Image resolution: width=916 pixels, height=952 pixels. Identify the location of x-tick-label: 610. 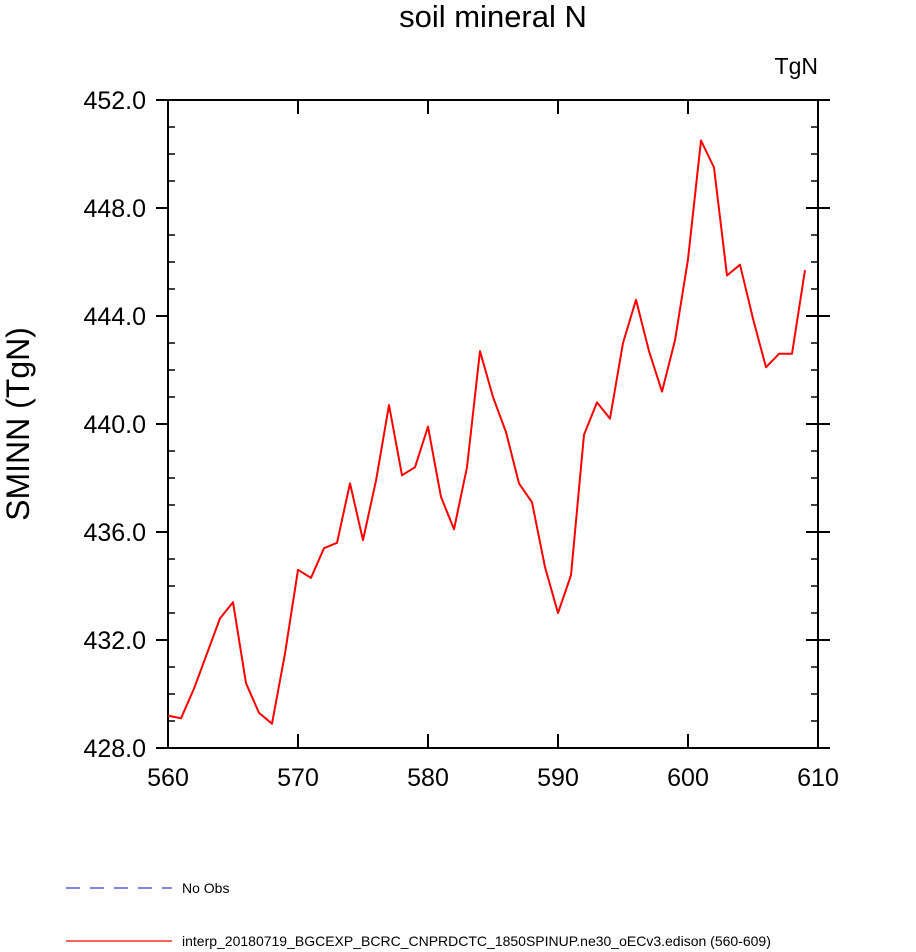
(818, 778).